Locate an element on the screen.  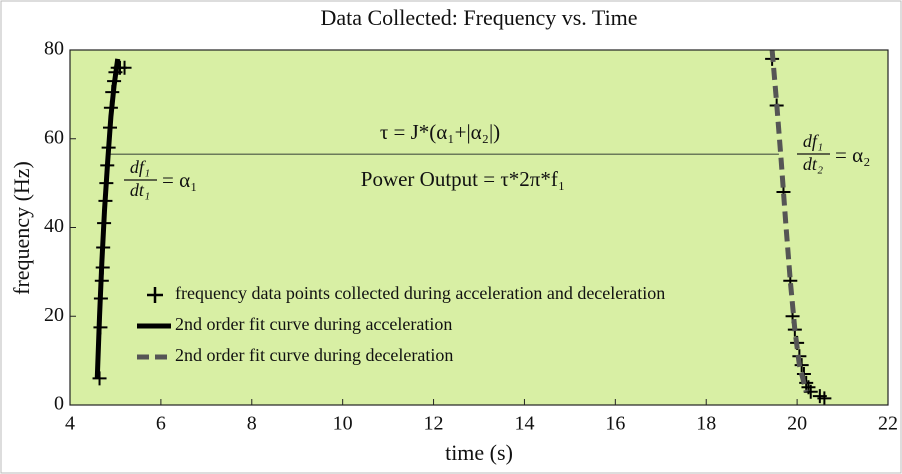
fraction-denominator: dt₂ is located at coordinates (813, 164).